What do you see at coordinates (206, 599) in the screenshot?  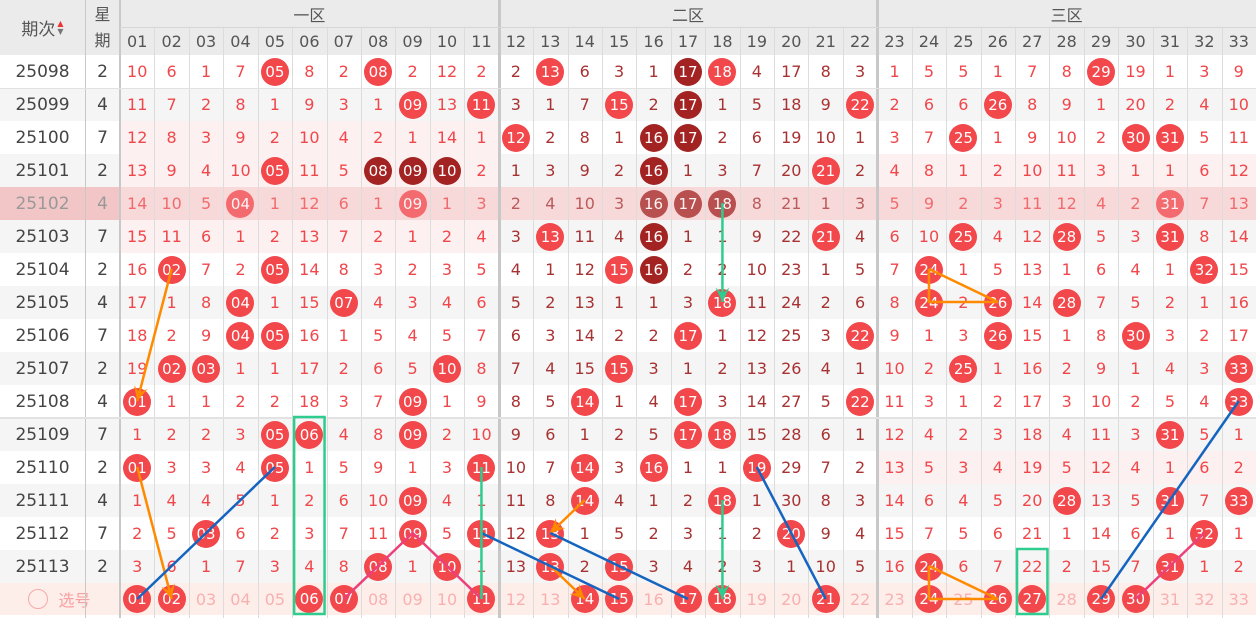 I see `select-number-03: 03` at bounding box center [206, 599].